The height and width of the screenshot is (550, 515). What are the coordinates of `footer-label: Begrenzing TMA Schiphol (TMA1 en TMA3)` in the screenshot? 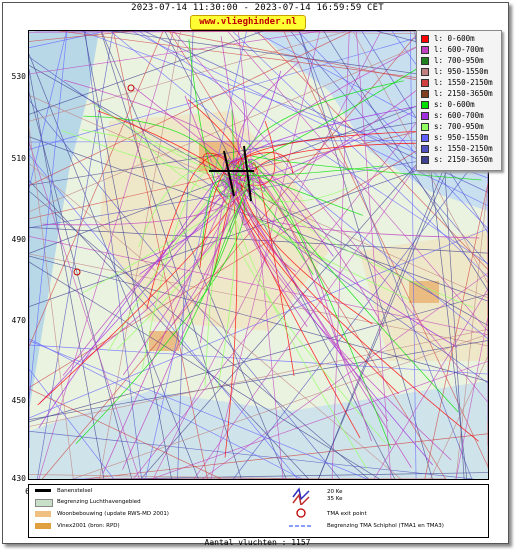 It's located at (385, 526).